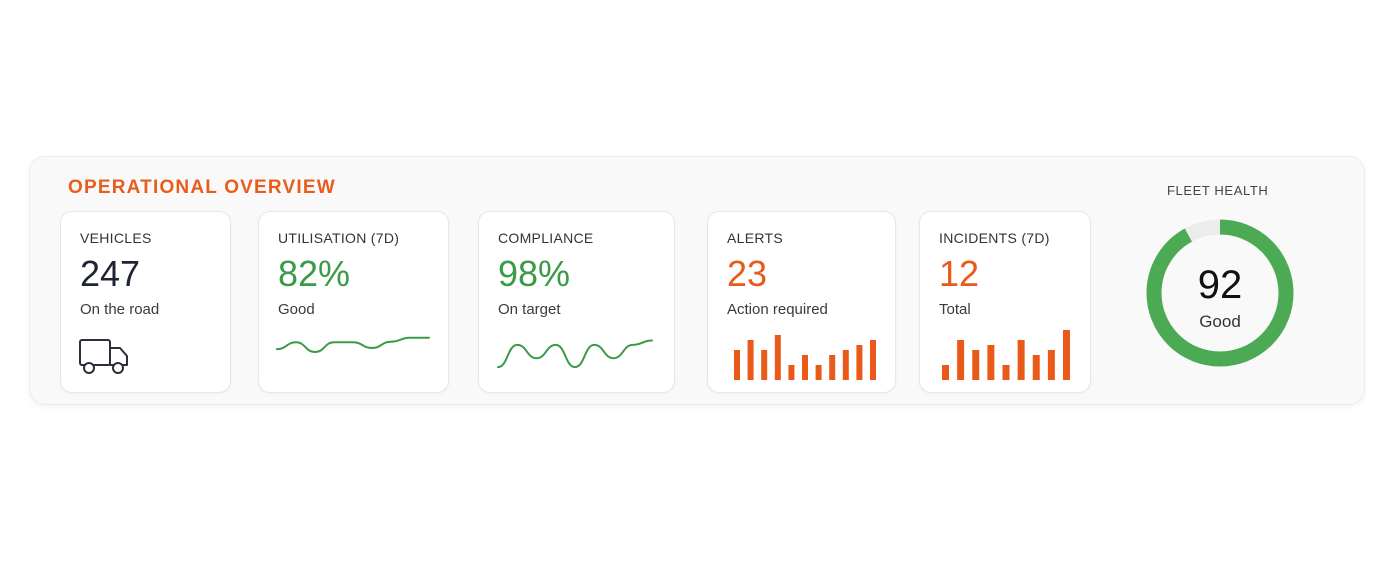 Image resolution: width=1400 pixels, height=572 pixels. What do you see at coordinates (314, 273) in the screenshot?
I see `utilisation-value: 82%` at bounding box center [314, 273].